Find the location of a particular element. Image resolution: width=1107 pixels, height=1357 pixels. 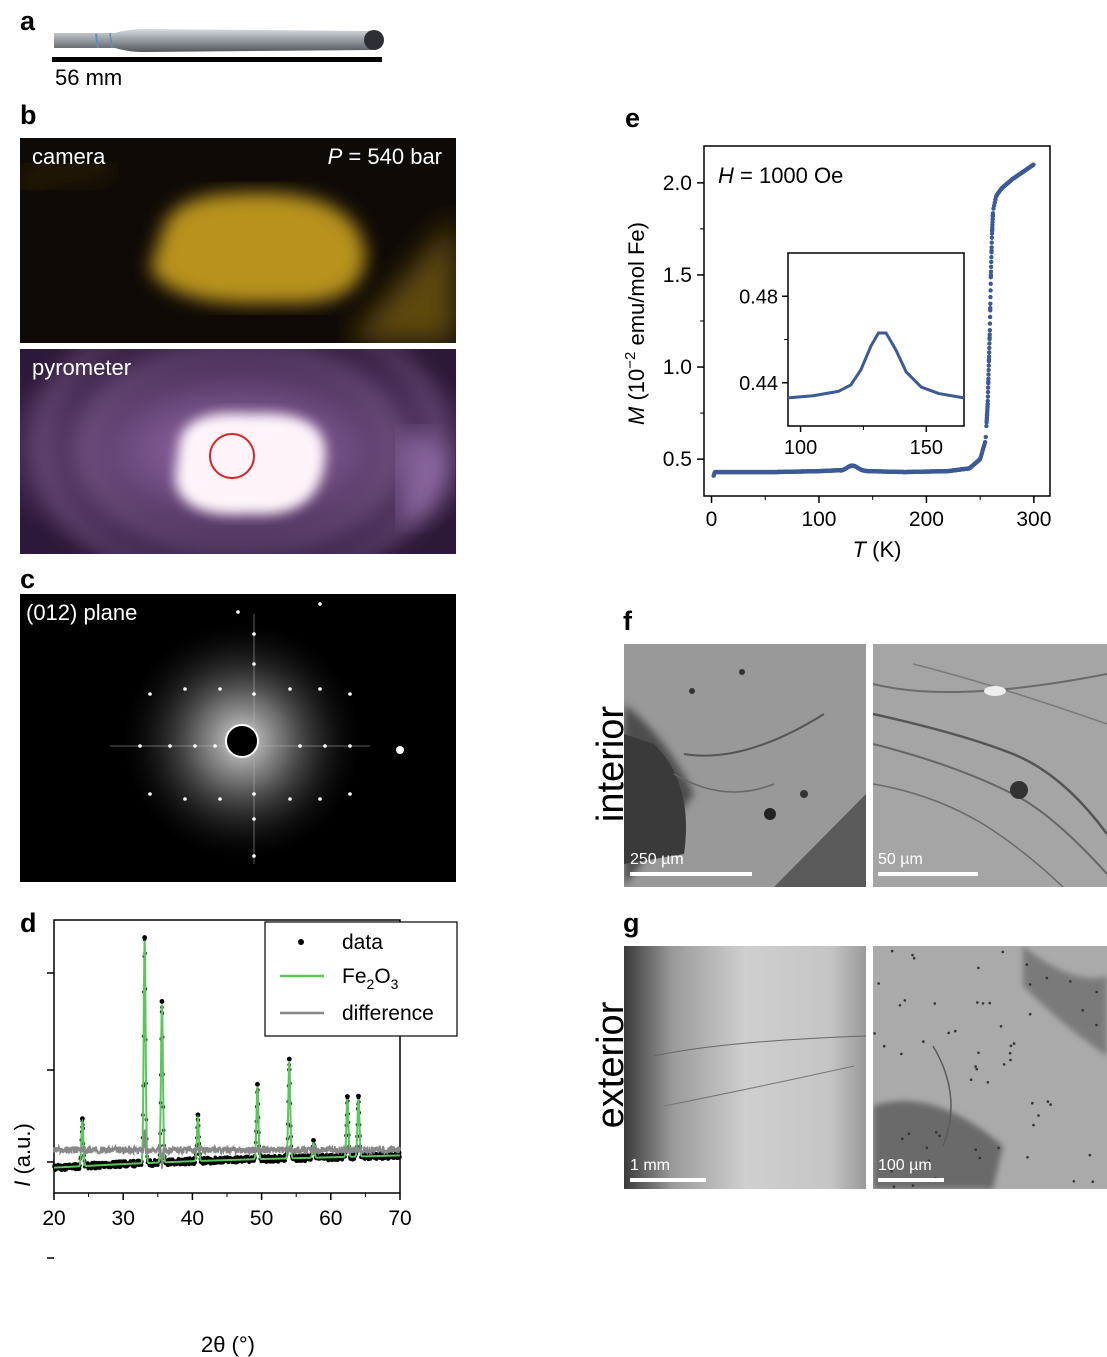

pyrometer-label: pyrometer is located at coordinates (82, 367).